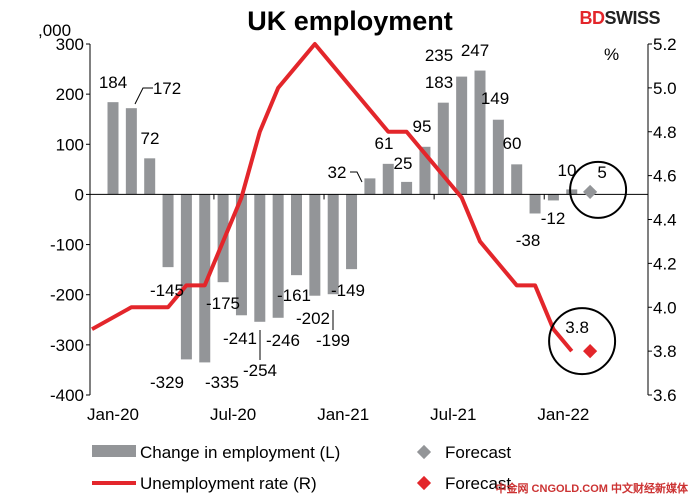 The image size is (700, 500). What do you see at coordinates (665, 132) in the screenshot?
I see `right-tick-label: 4.8` at bounding box center [665, 132].